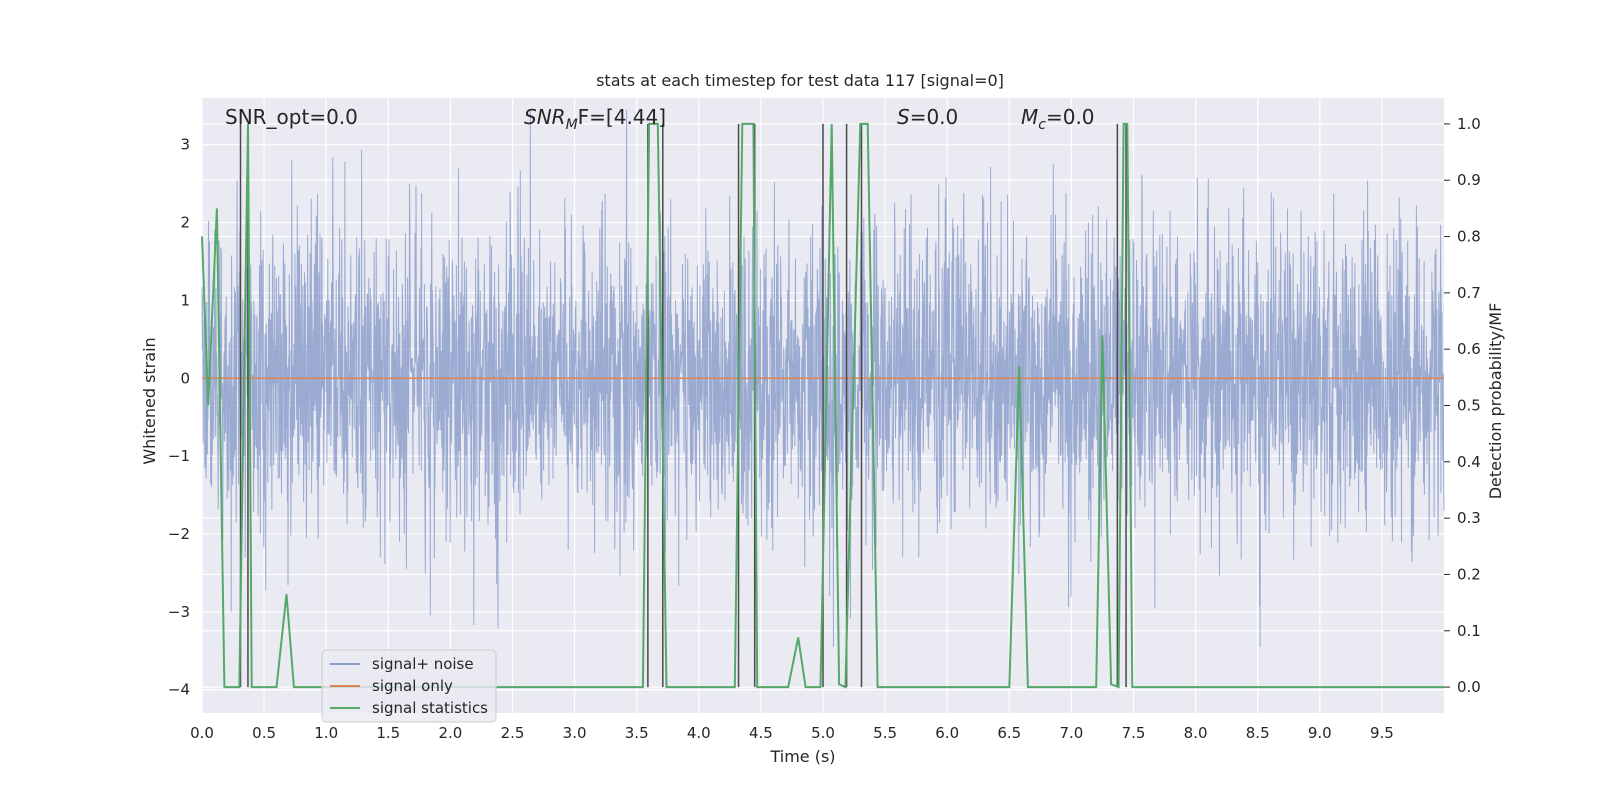 The width and height of the screenshot is (1600, 800). Describe the element at coordinates (622, 117) in the screenshot. I see `annotation-snr-mf-rest: F=[4.44]` at that location.